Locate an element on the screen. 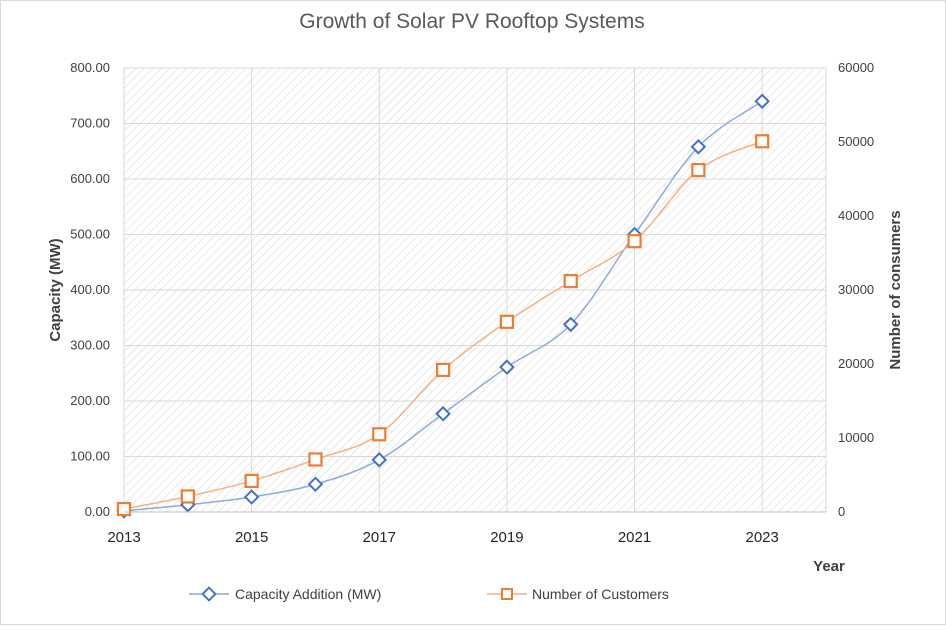  chart-title: Growth of Solar PV Rooftop Systems is located at coordinates (471, 21).